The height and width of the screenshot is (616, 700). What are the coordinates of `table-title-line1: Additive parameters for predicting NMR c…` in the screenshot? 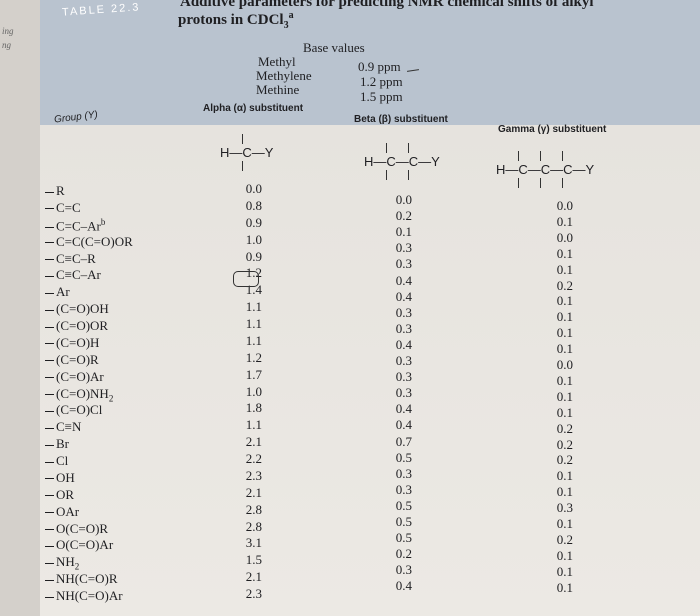 It's located at (387, 5).